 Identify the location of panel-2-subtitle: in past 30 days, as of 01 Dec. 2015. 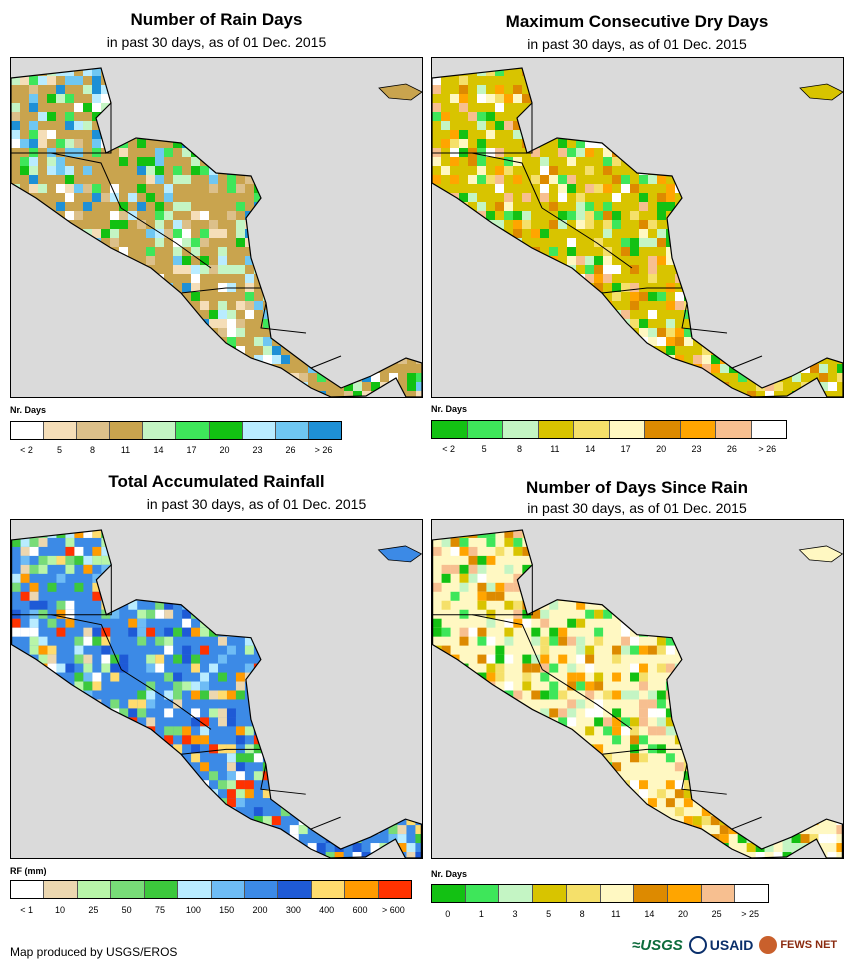
(637, 44).